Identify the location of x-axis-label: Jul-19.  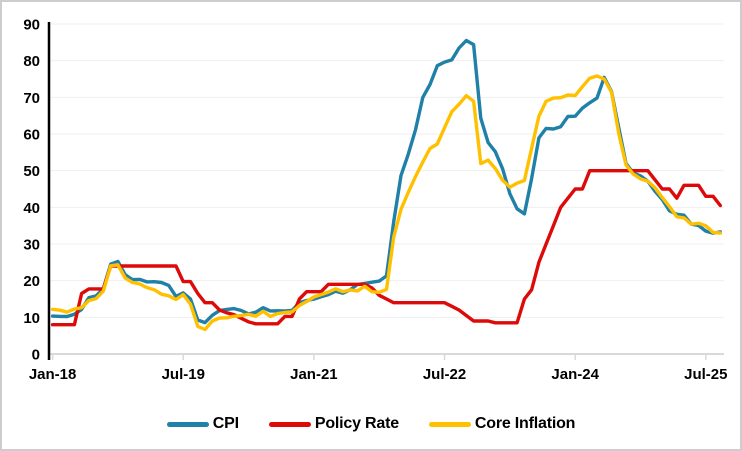
(183, 374).